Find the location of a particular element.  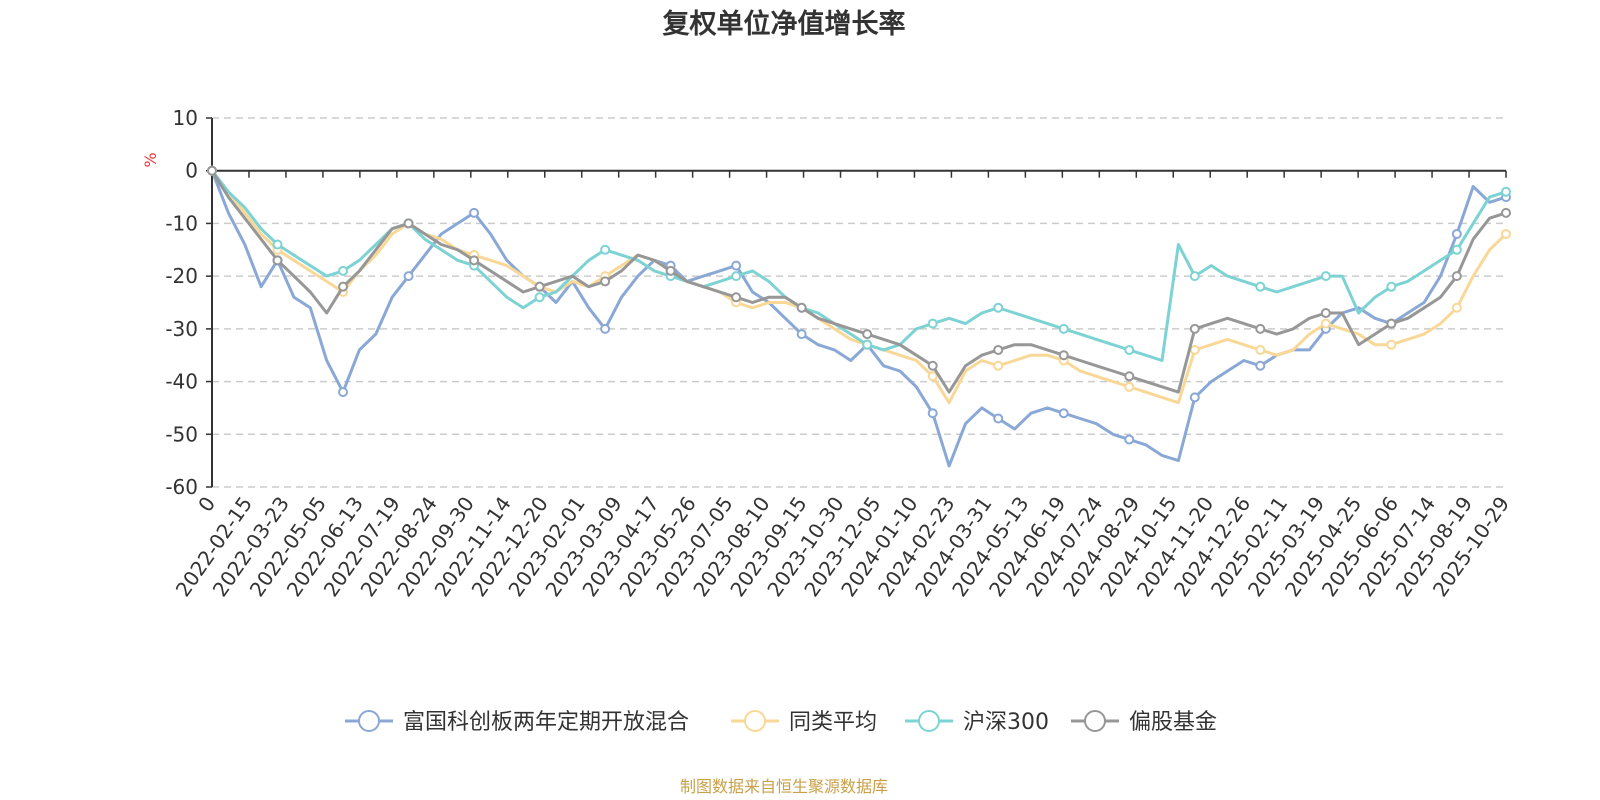

y-tick-label: -30 is located at coordinates (181, 329).